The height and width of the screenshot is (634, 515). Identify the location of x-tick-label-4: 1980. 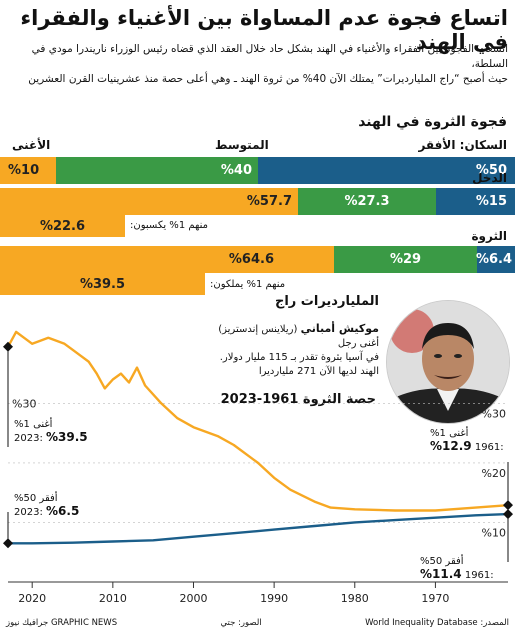
(355, 598).